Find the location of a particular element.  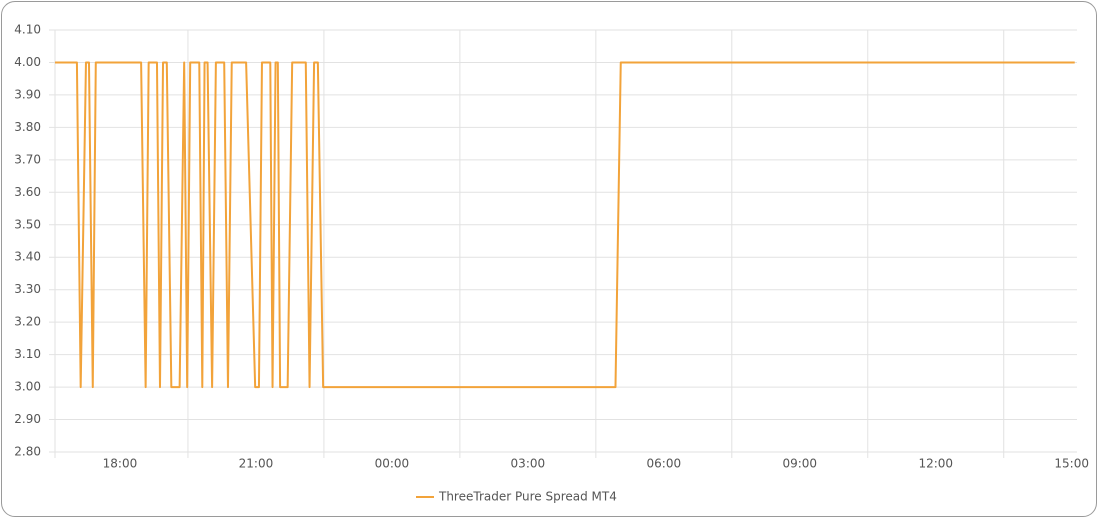

y-tick-label: 2.90 is located at coordinates (27, 419).